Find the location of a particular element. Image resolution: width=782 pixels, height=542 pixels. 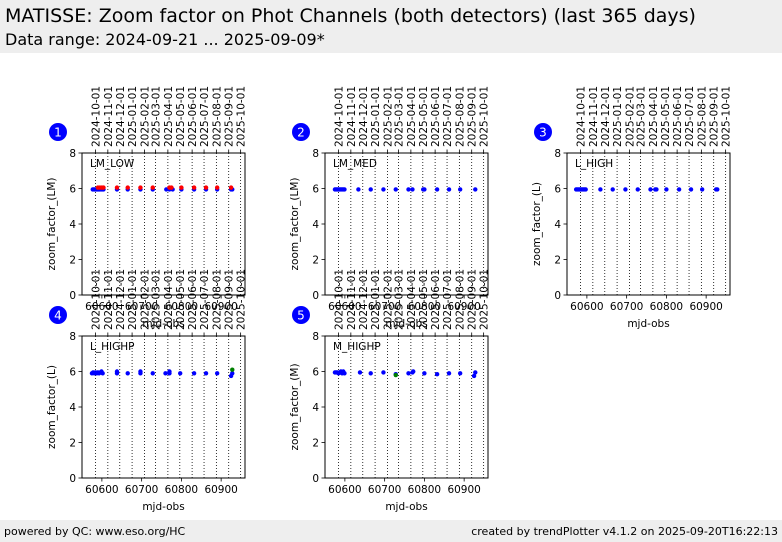

y-tick-label: 4 is located at coordinates (557, 225).